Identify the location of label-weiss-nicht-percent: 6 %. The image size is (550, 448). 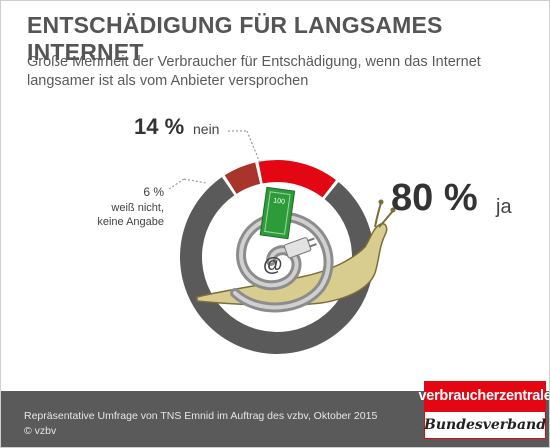
(153, 192).